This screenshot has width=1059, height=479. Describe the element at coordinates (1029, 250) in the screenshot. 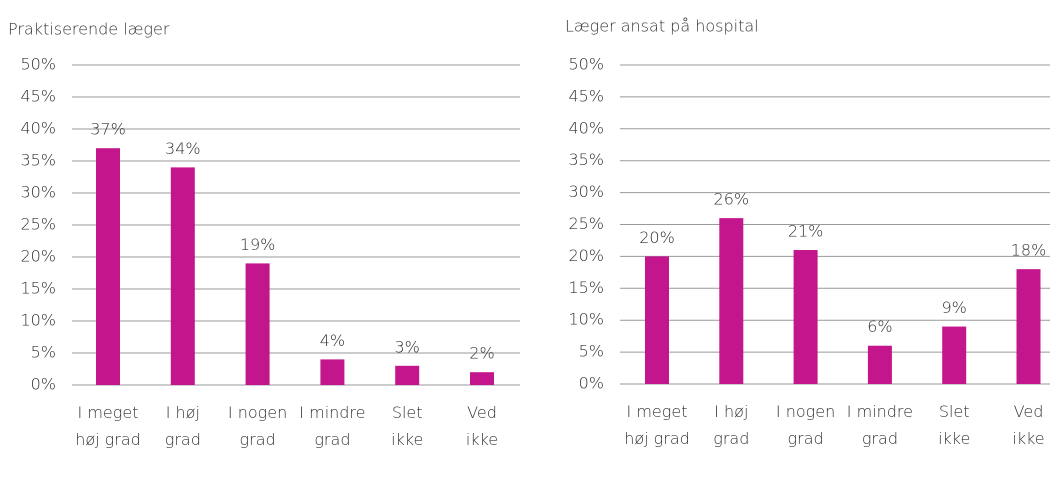

I see `value-label: 18%` at that location.